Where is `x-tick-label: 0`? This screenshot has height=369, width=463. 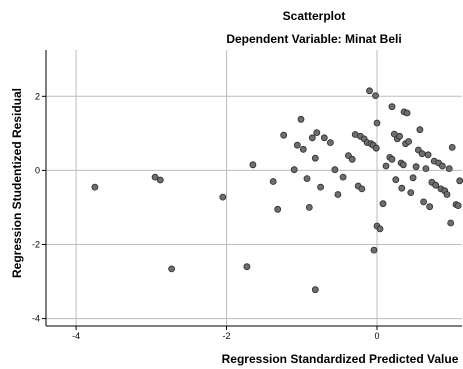 x-tick-label: 0 is located at coordinates (376, 336).